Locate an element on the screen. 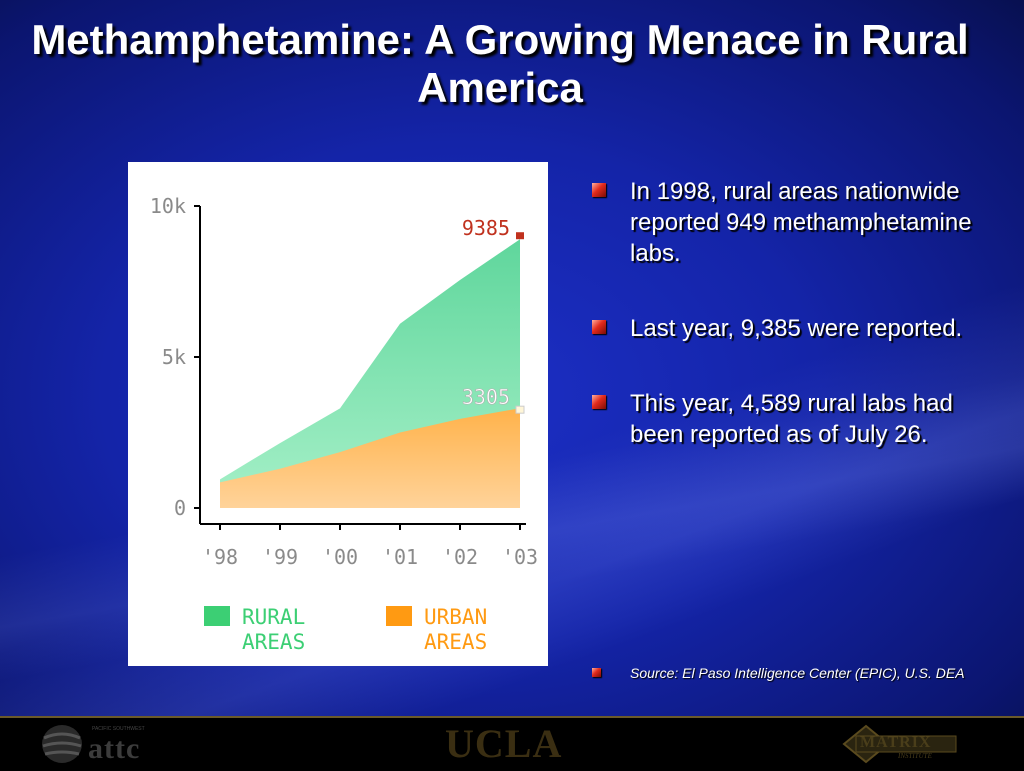 The height and width of the screenshot is (771, 1024). attc-globe-icon is located at coordinates (62, 744).